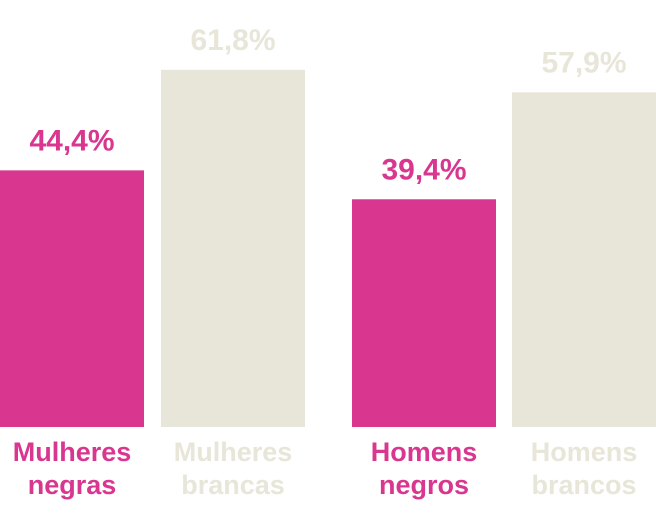 The image size is (656, 520). What do you see at coordinates (72, 468) in the screenshot?
I see `category-label: Mulheres negras` at bounding box center [72, 468].